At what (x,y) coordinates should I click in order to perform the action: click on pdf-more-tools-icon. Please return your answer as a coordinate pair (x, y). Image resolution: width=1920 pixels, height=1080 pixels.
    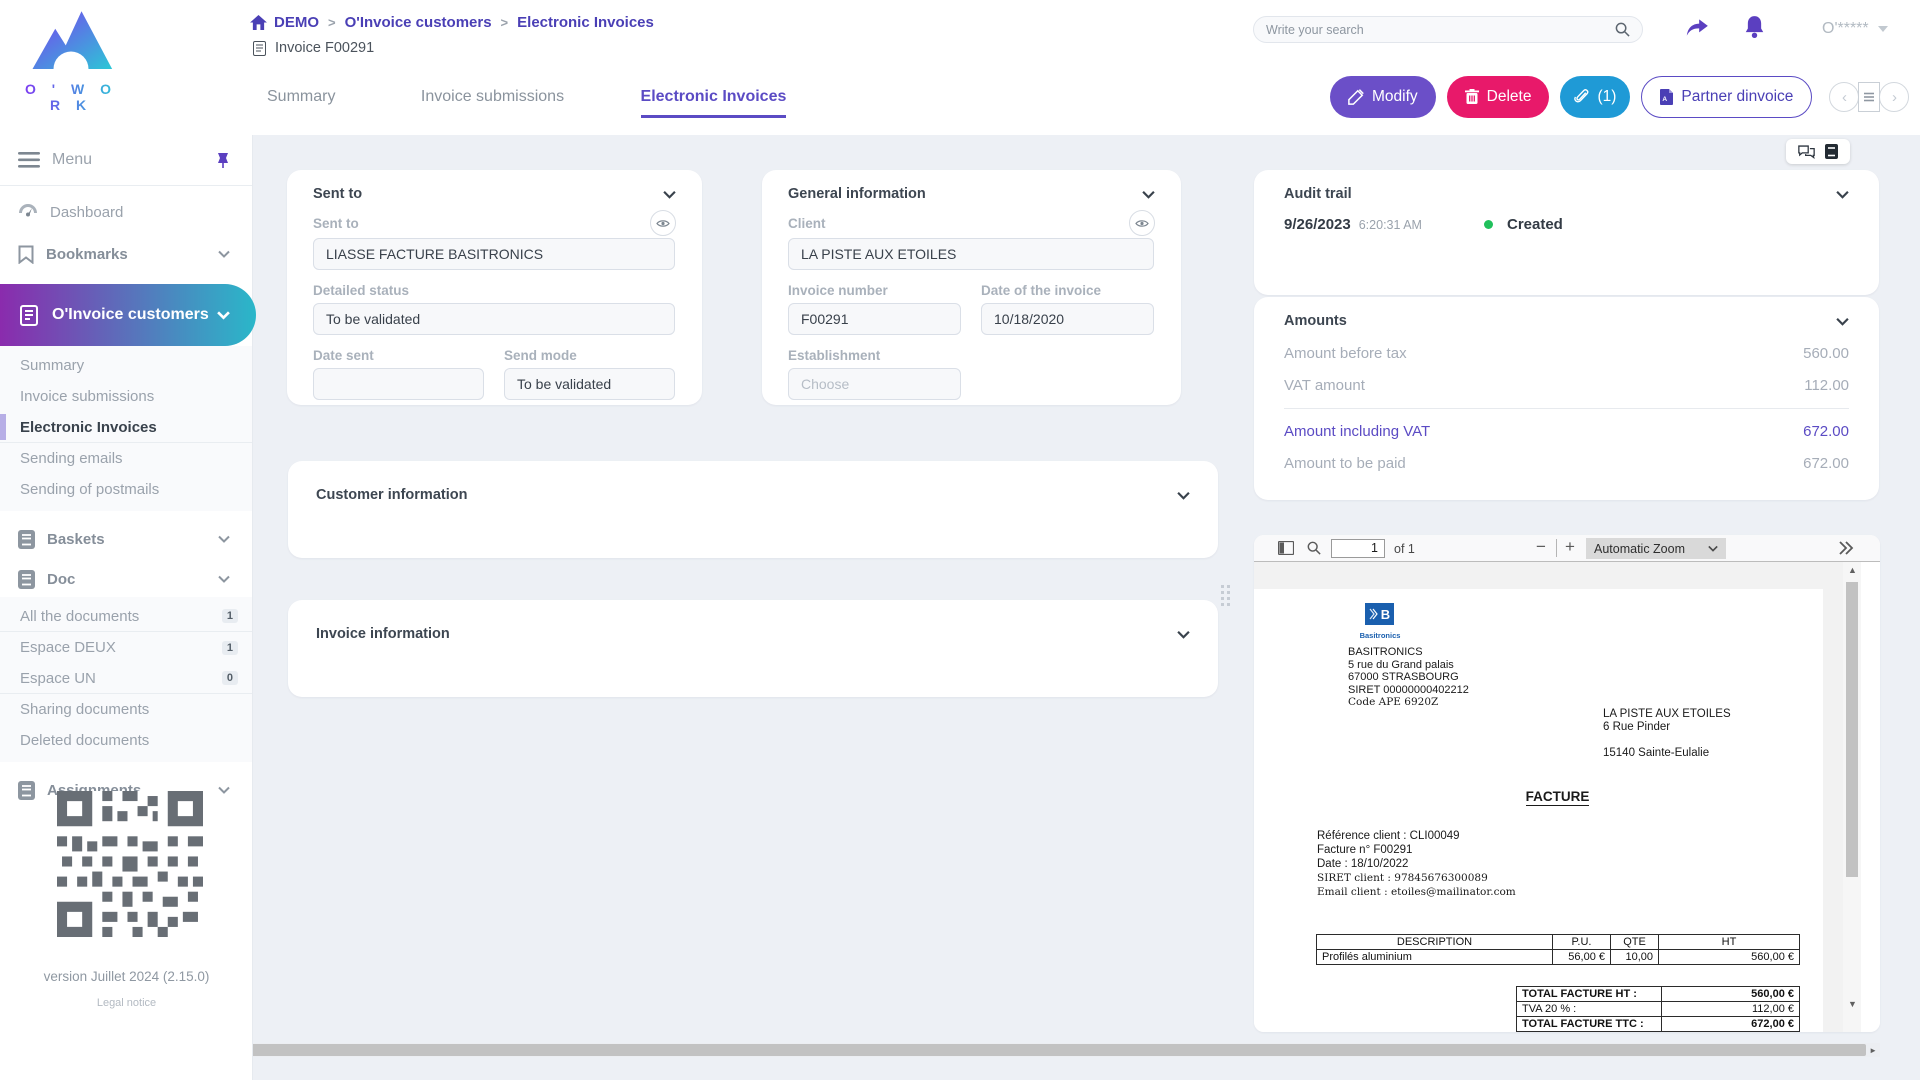
    Looking at the image, I should click on (1846, 548).